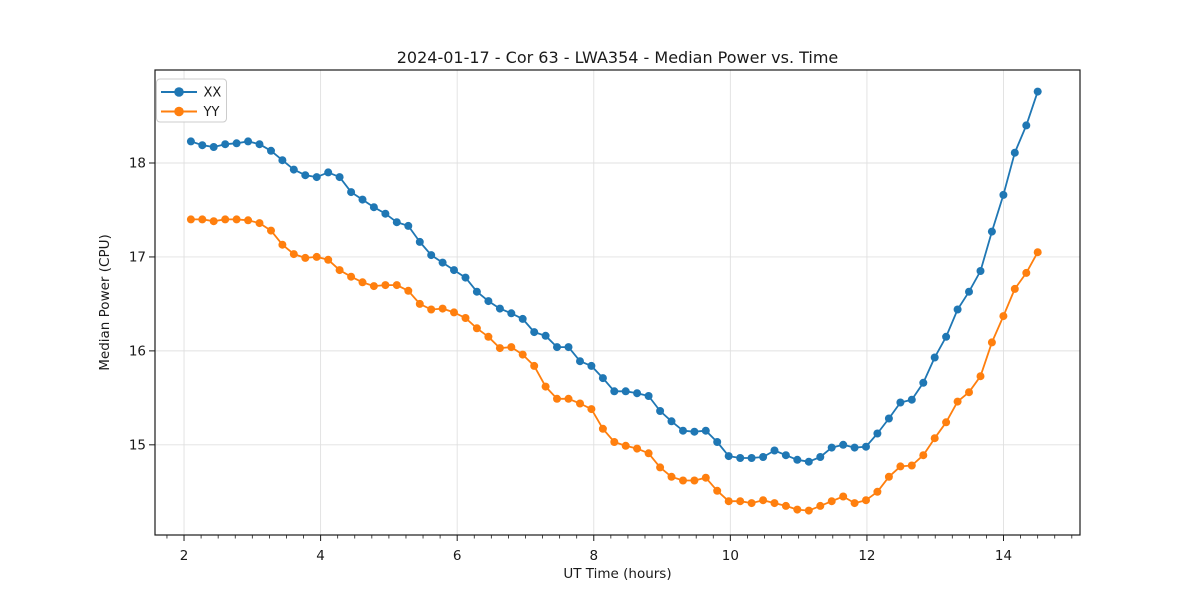 This screenshot has height=604, width=1200. Describe the element at coordinates (105, 302) in the screenshot. I see `y-axis-label: Median Power (CPU)` at that location.